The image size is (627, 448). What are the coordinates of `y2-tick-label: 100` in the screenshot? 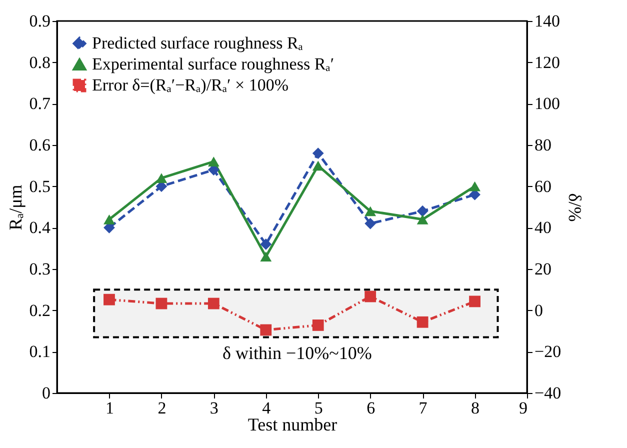 It's located at (547, 104).